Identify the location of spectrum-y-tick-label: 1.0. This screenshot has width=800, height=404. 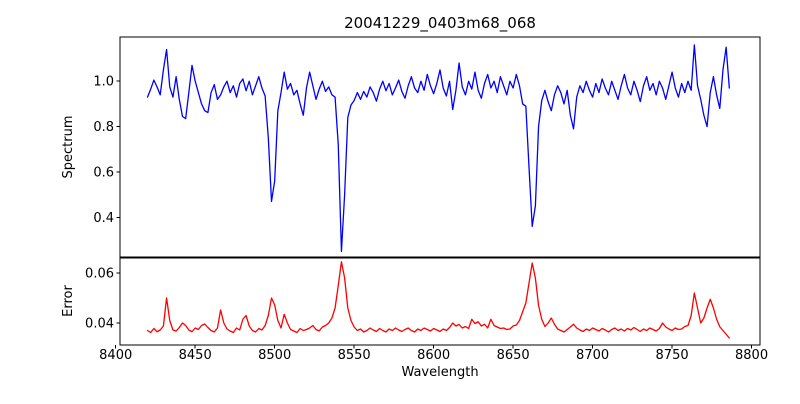
(103, 82).